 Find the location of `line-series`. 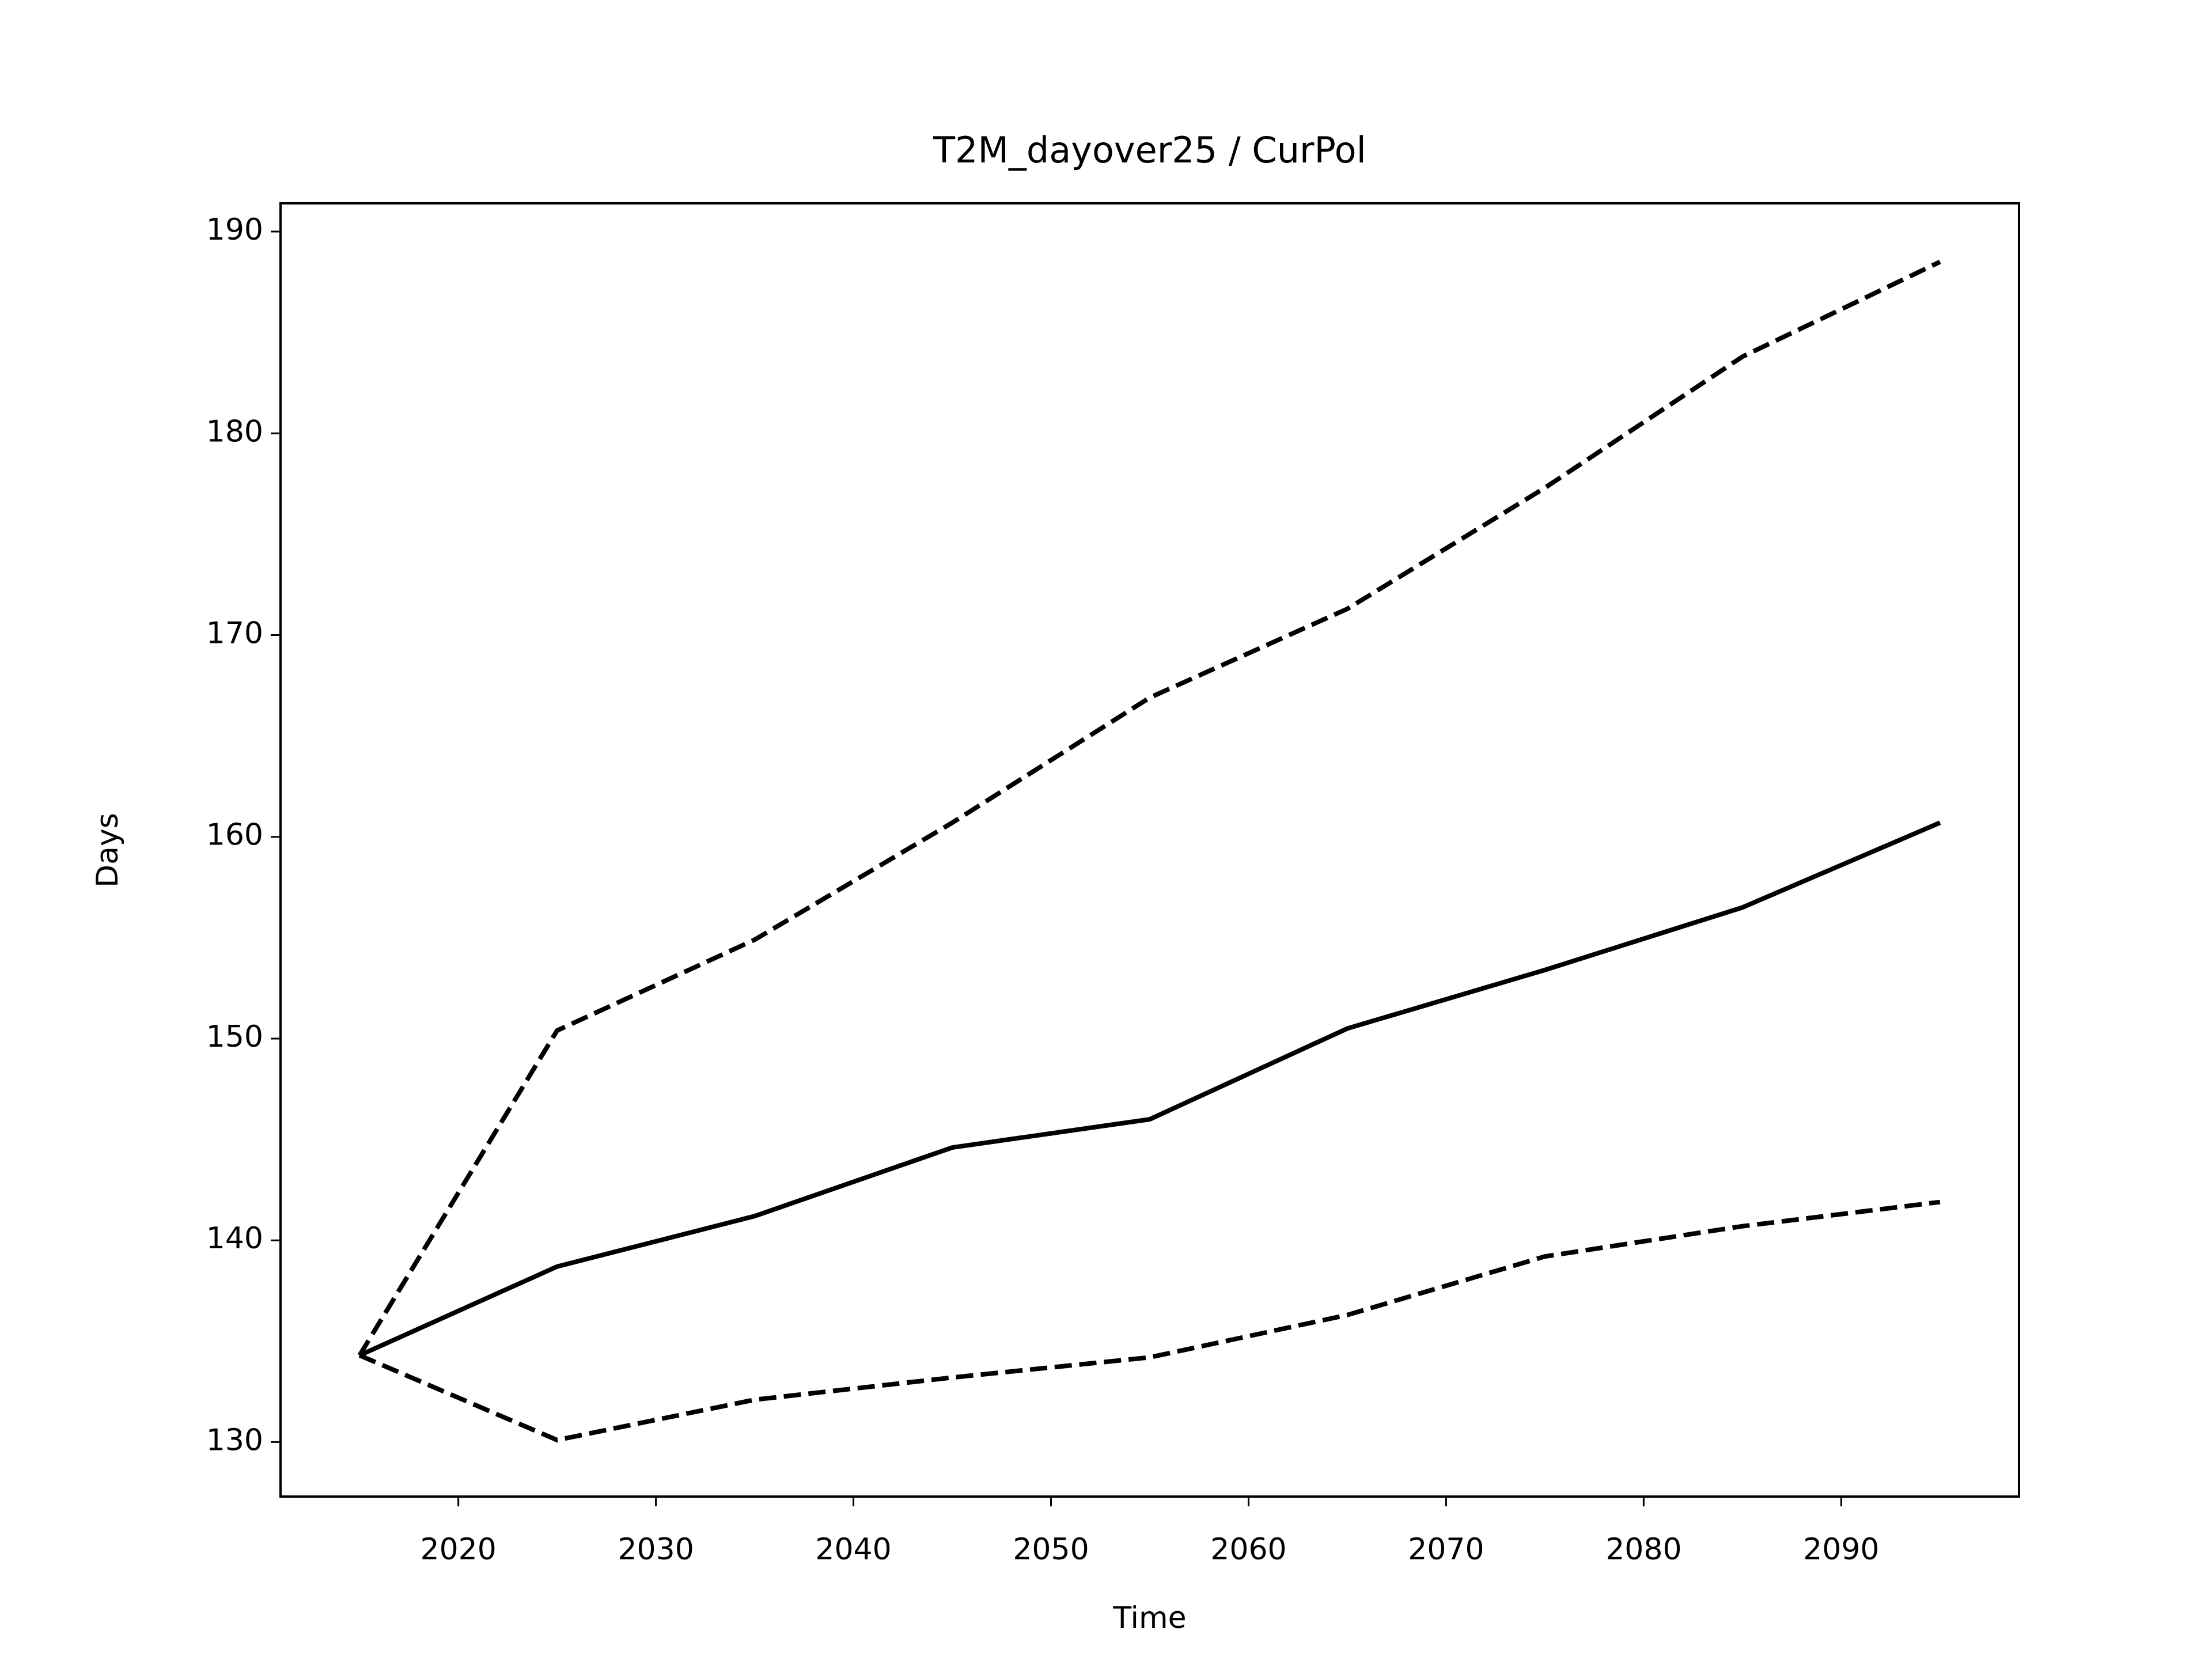

line-series is located at coordinates (1149, 1321).